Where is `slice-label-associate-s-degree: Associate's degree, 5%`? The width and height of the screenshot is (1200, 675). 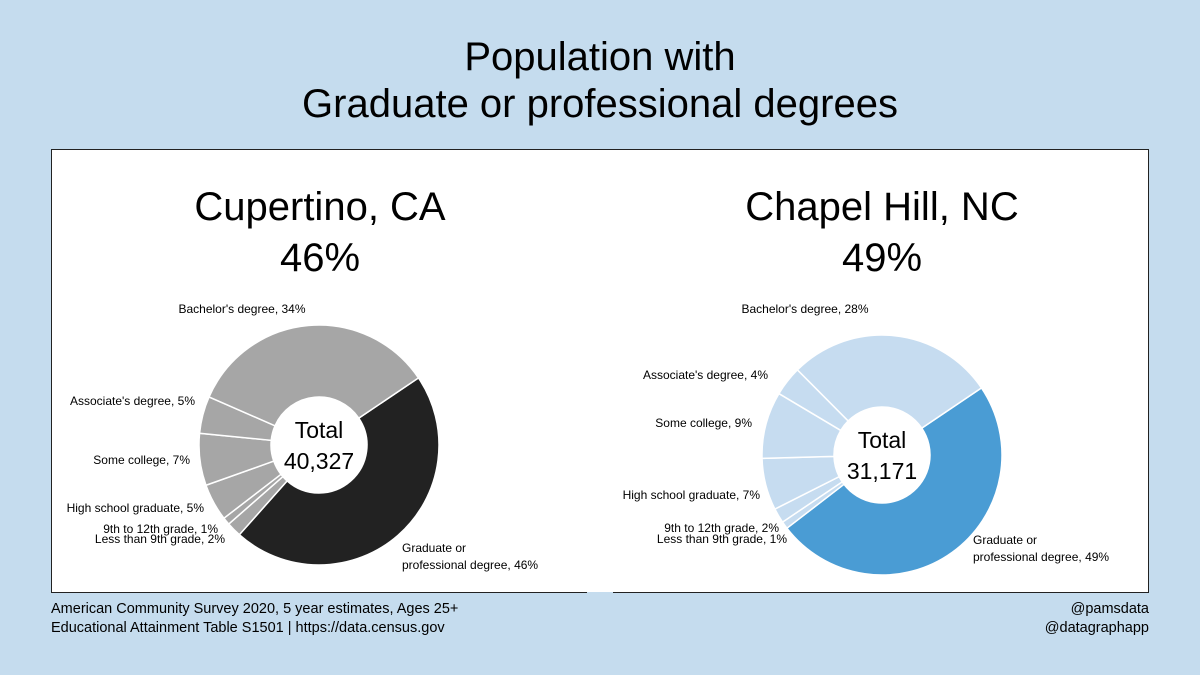 slice-label-associate-s-degree: Associate's degree, 5% is located at coordinates (132, 401).